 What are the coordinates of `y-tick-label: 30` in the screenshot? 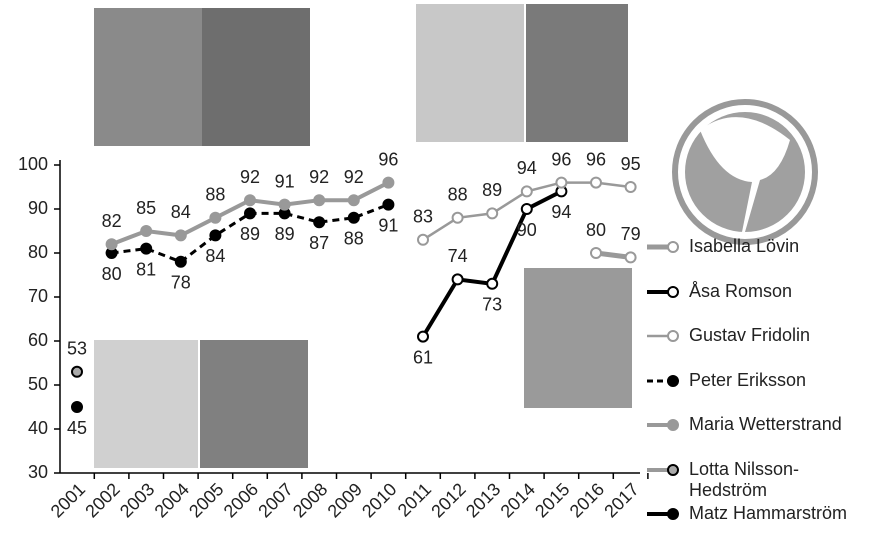 It's located at (38, 472).